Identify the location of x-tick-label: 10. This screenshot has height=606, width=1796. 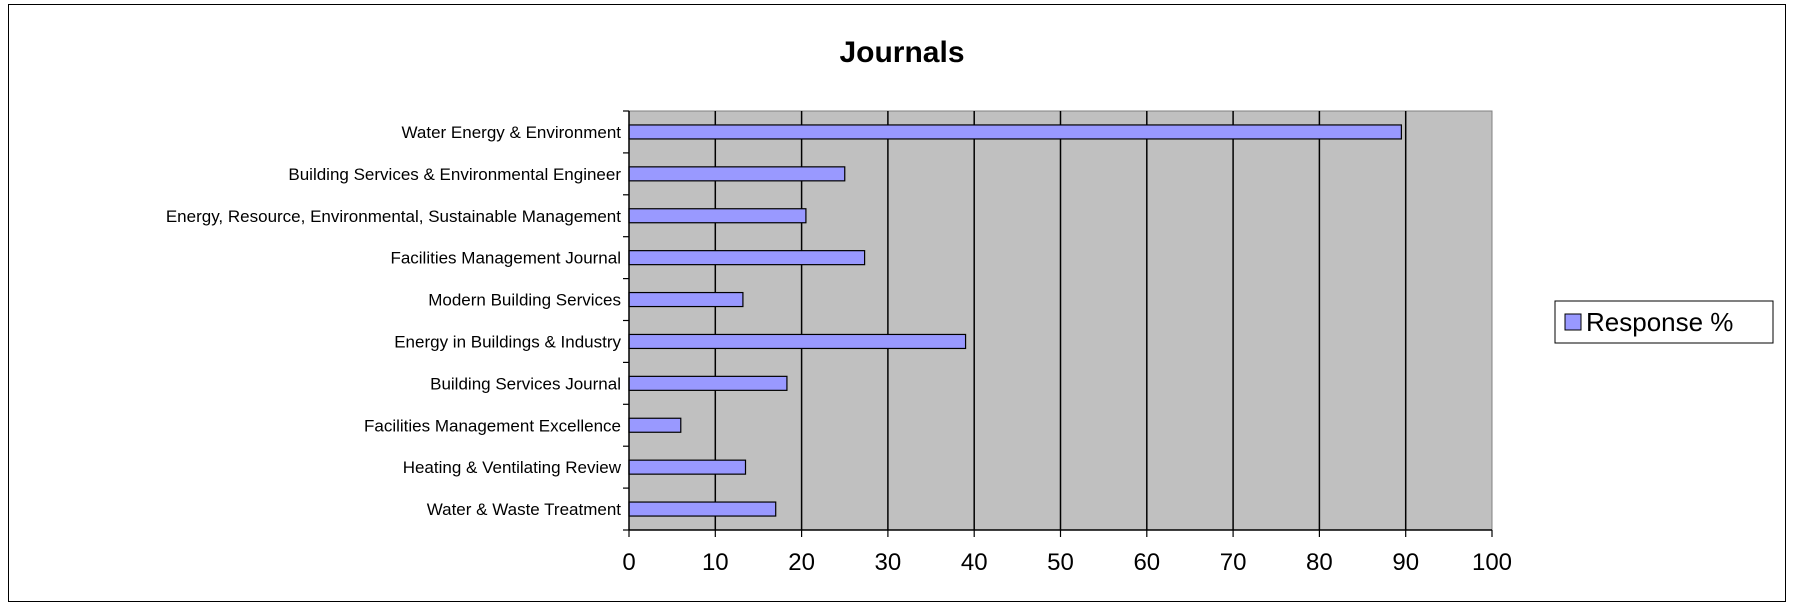
(715, 562).